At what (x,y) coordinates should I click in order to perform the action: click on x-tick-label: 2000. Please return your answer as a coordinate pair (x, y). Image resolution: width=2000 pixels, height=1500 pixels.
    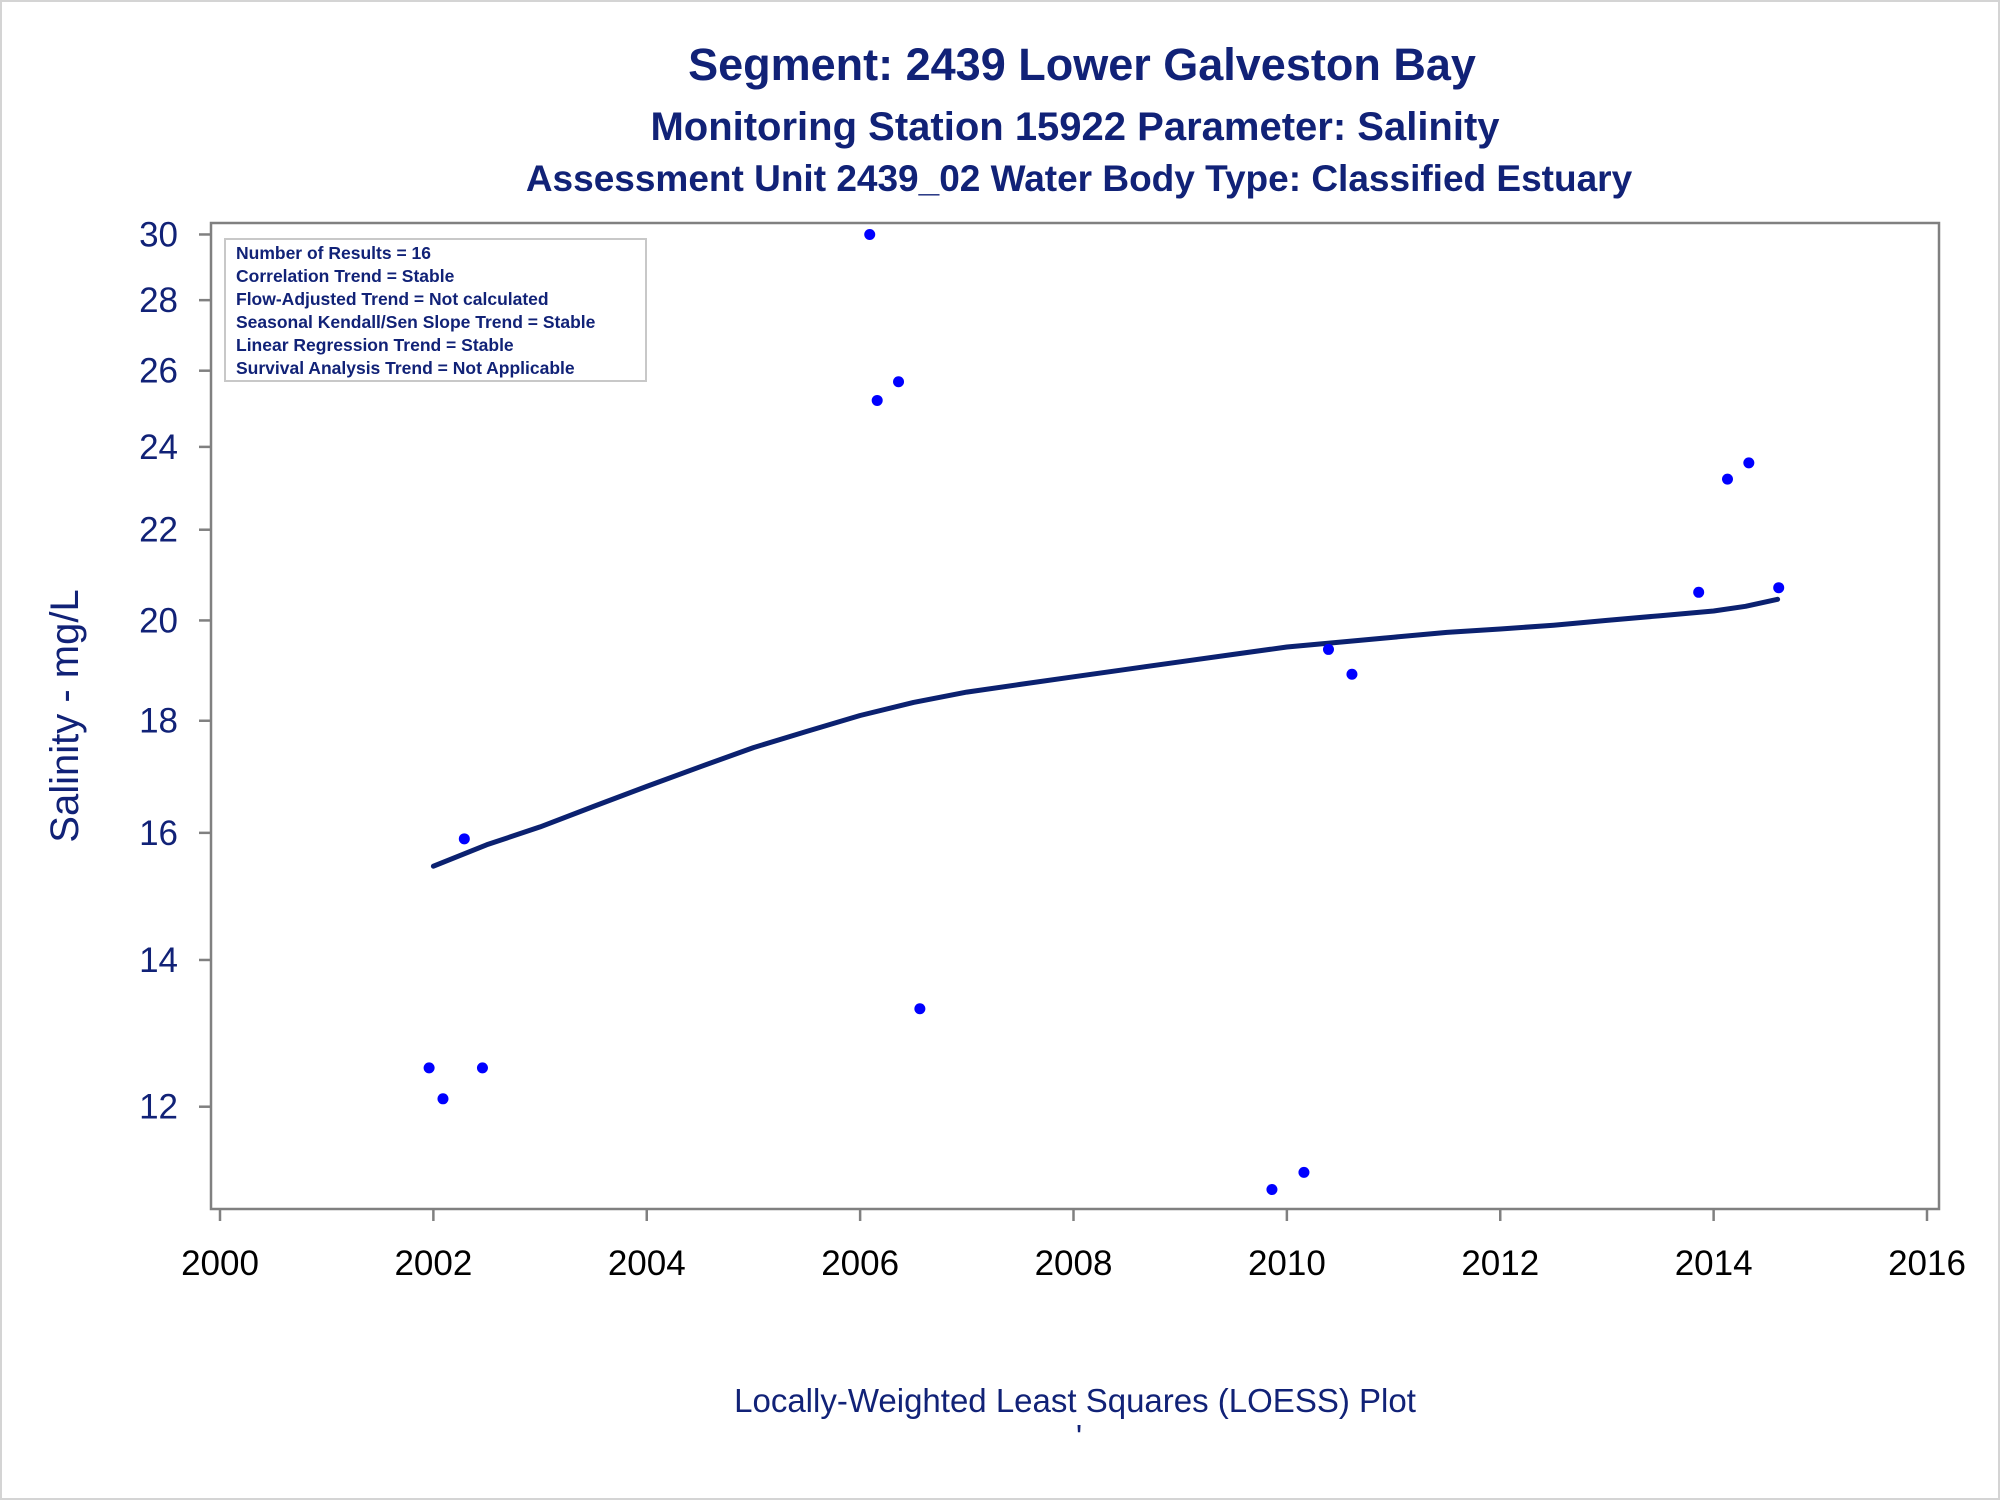
    Looking at the image, I should click on (220, 1263).